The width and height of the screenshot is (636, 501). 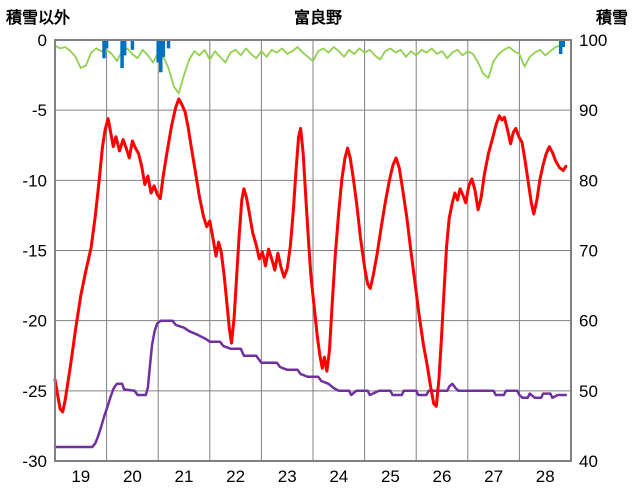 I want to click on right-axis-tick: 100, so click(x=593, y=40).